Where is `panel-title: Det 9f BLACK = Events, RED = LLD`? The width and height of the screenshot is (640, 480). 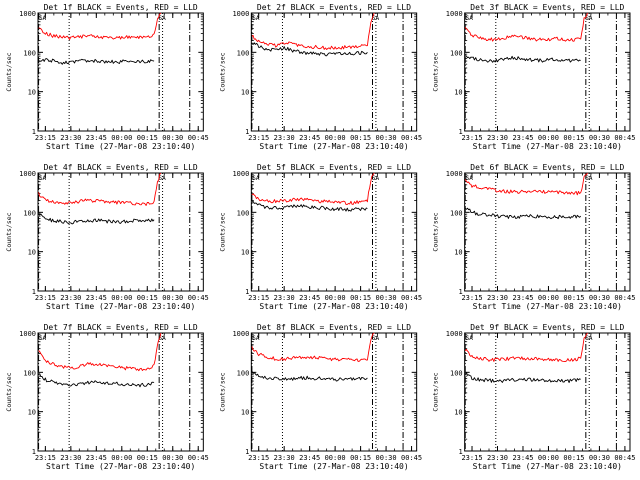
panel-title: Det 9f BLACK = Events, RED = LLD is located at coordinates (547, 327).